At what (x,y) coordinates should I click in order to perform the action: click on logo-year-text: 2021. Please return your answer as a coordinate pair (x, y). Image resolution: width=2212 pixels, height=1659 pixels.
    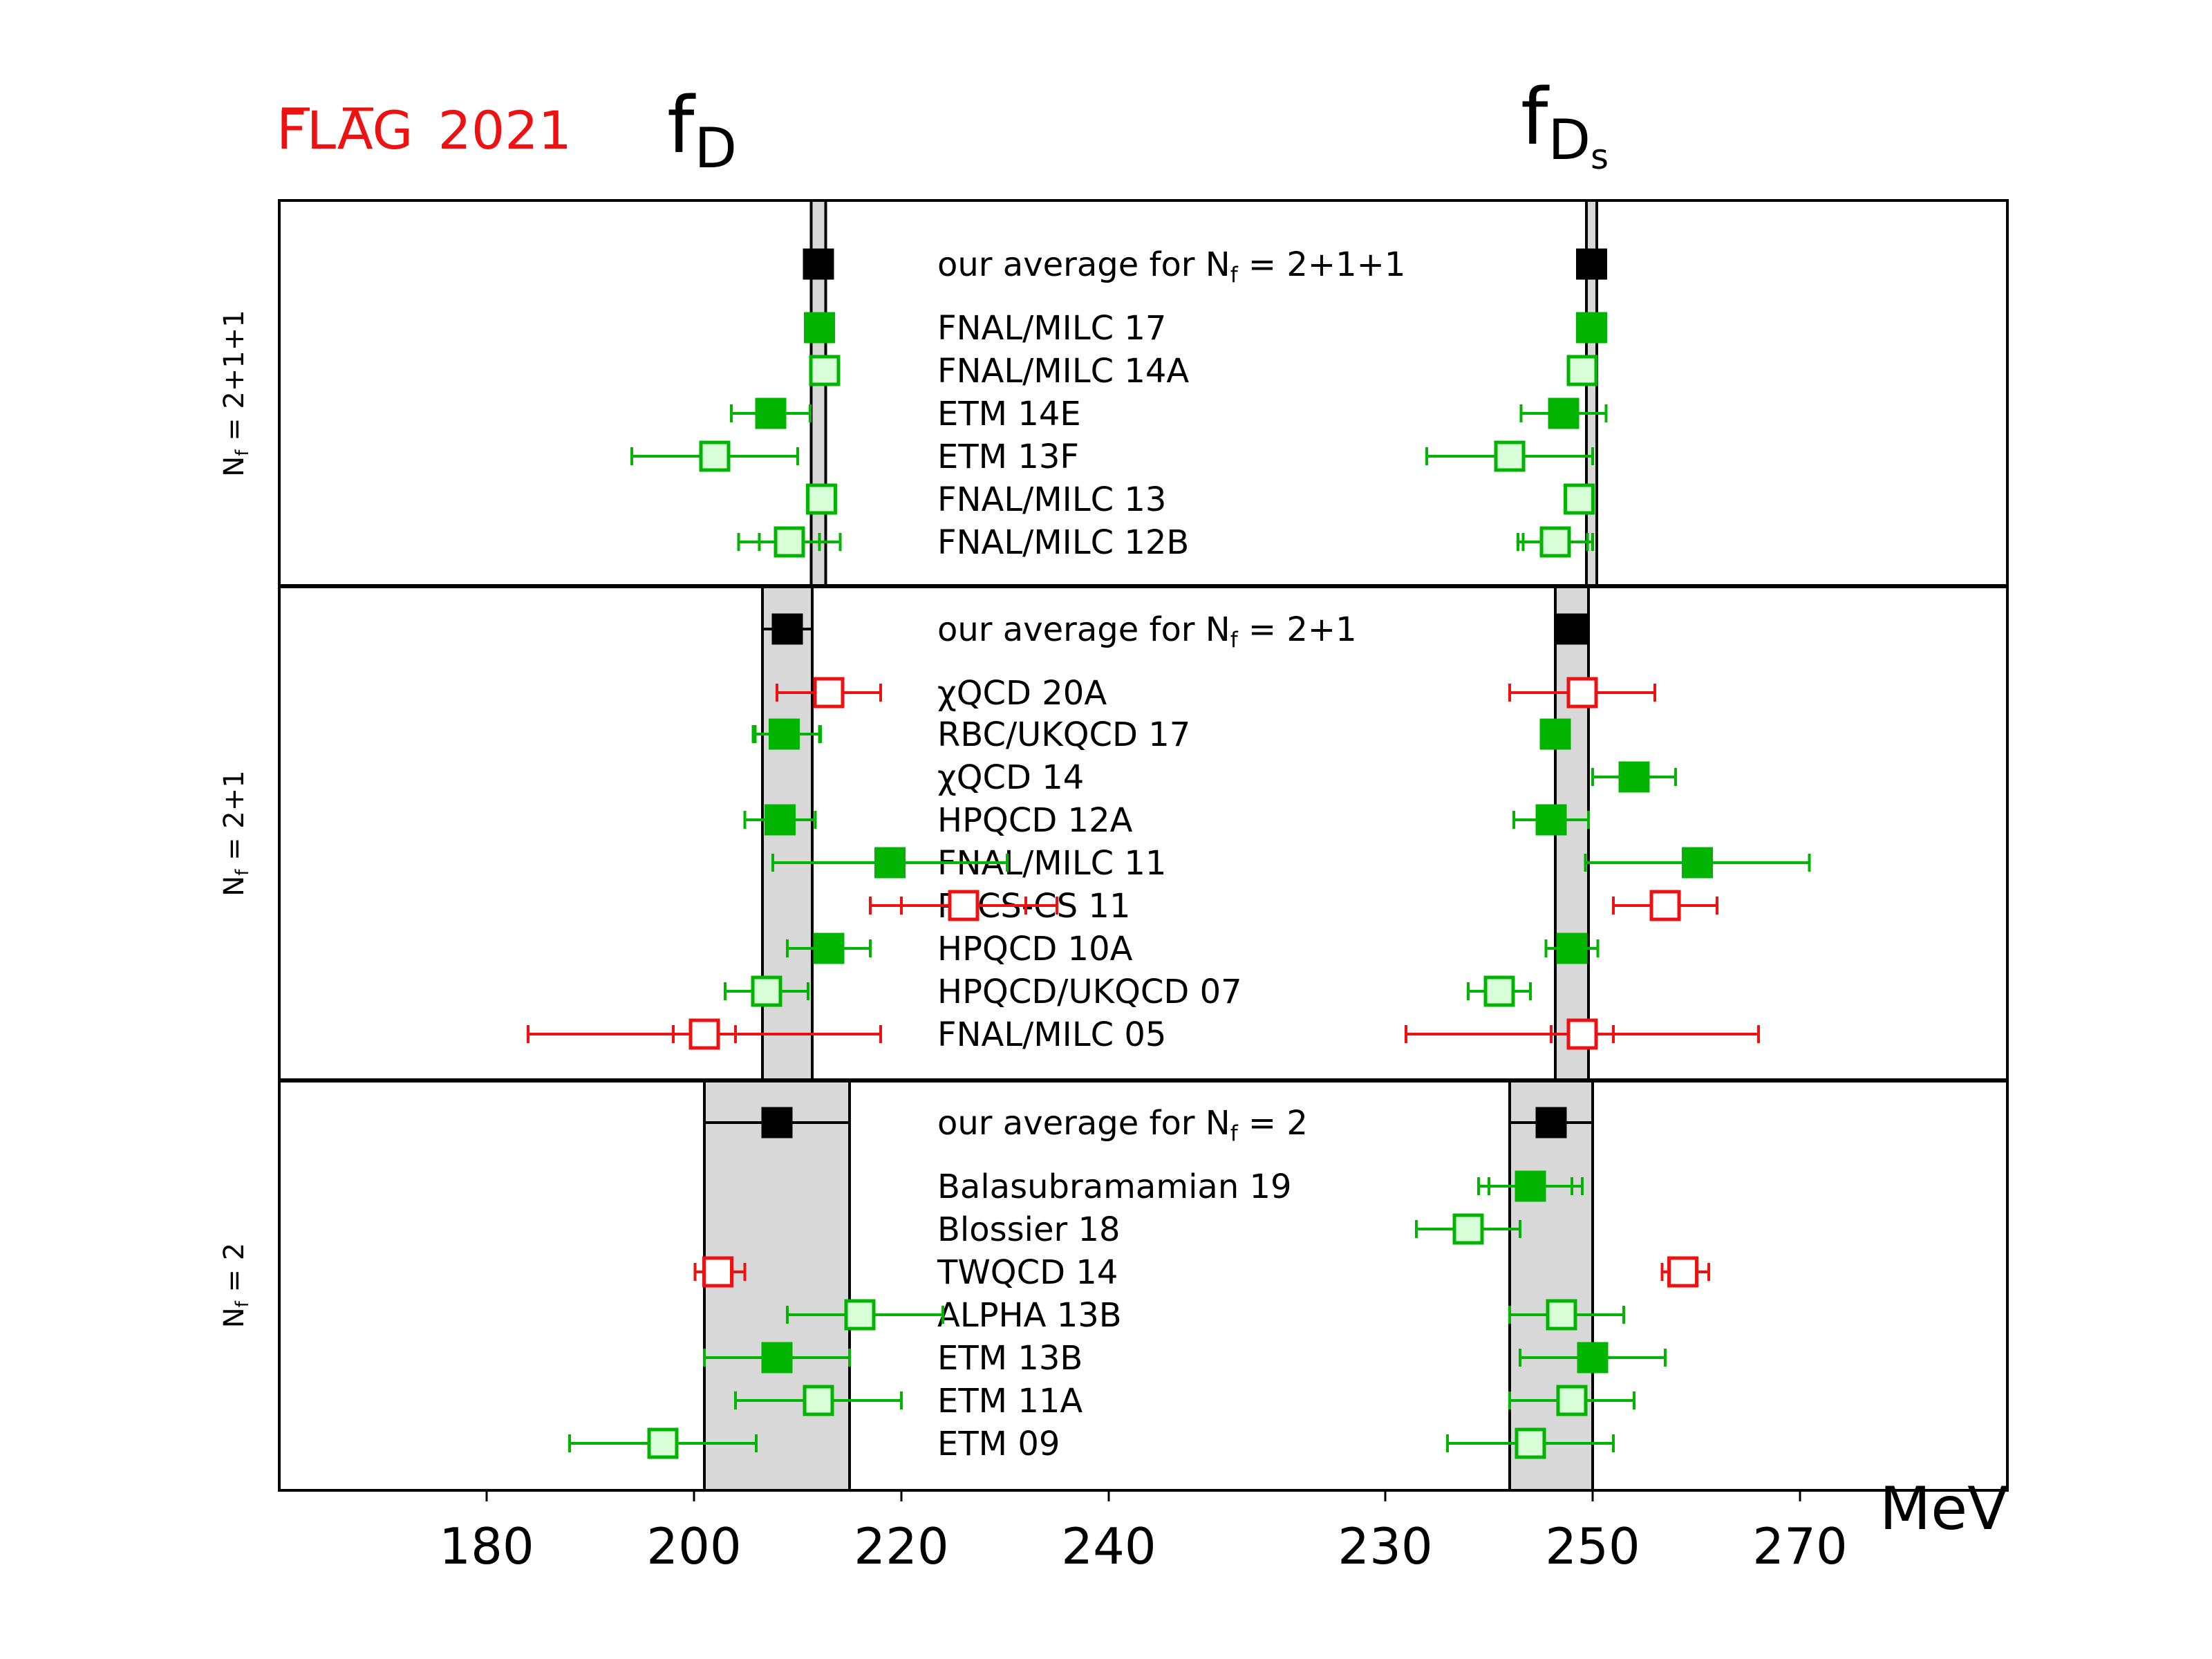
    Looking at the image, I should click on (505, 130).